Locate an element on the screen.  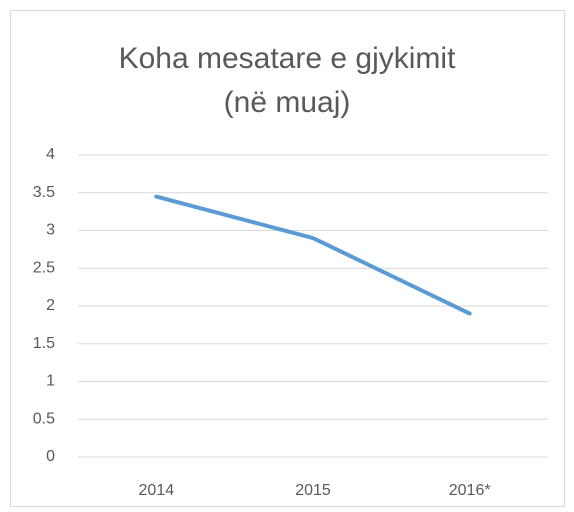
y-tick-label: 3 is located at coordinates (50, 230).